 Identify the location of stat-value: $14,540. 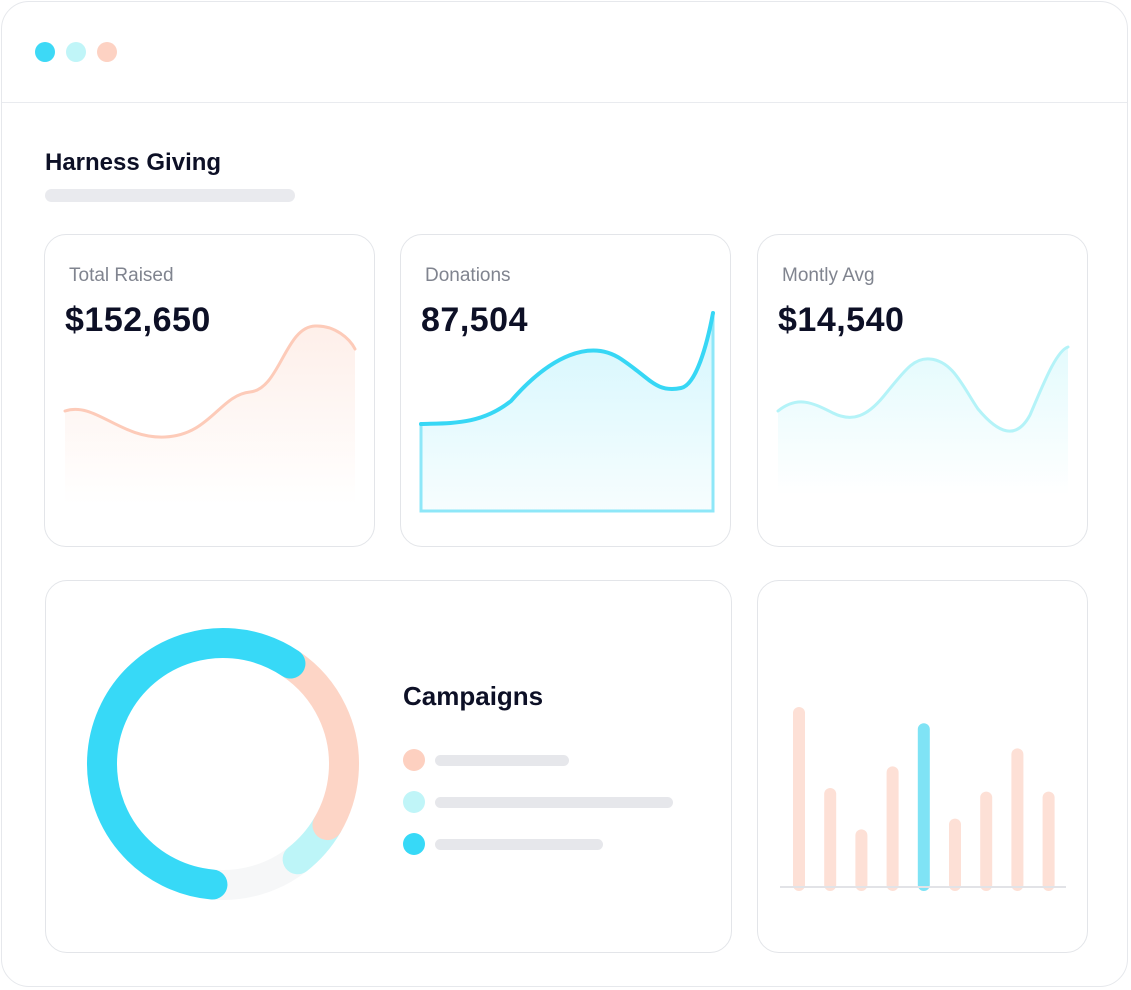
(841, 320).